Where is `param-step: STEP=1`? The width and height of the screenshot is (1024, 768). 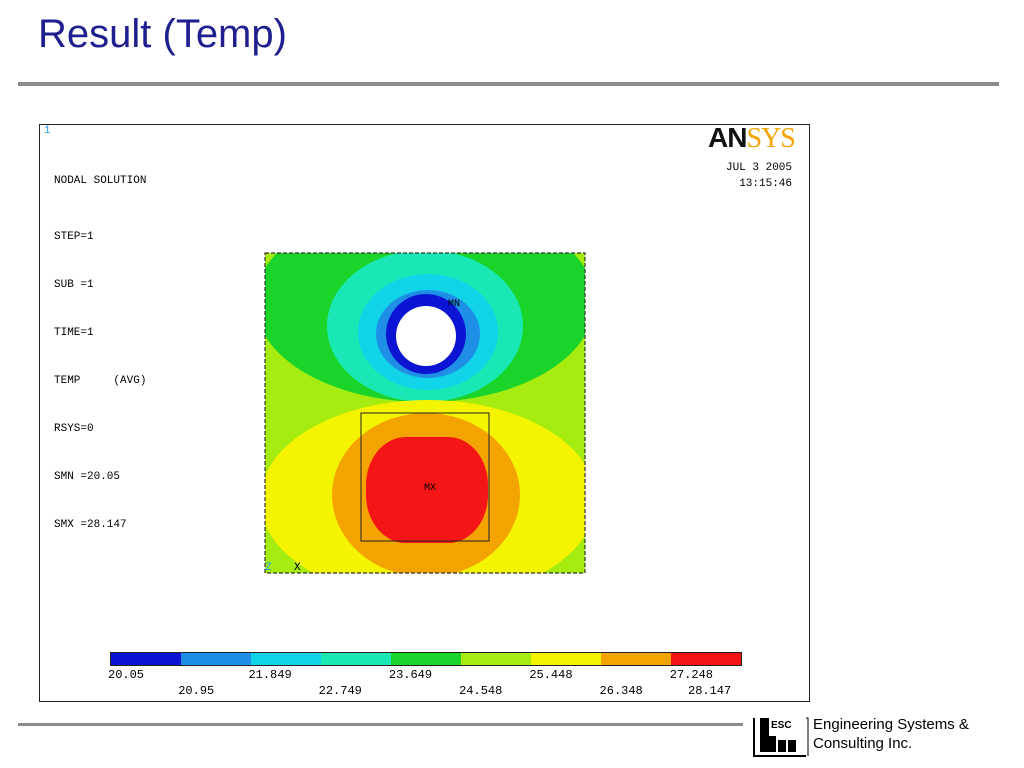 param-step: STEP=1 is located at coordinates (74, 237).